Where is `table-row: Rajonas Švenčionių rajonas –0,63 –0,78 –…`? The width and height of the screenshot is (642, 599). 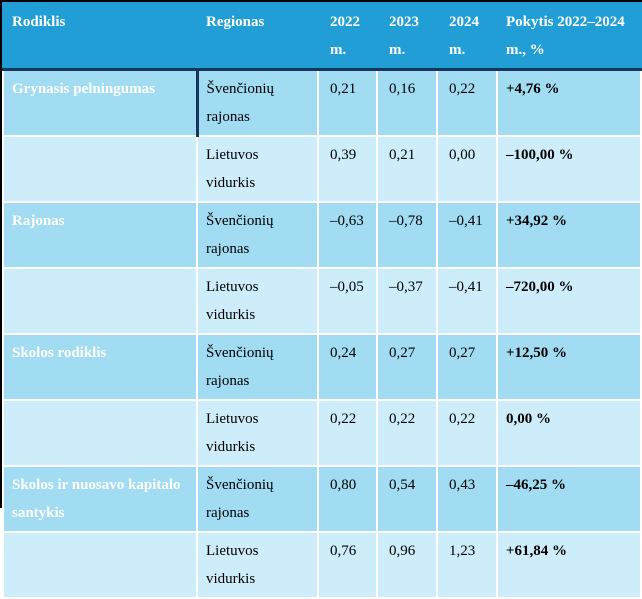
table-row: Rajonas Švenčionių rajonas –0,63 –0,78 –… is located at coordinates (322, 235).